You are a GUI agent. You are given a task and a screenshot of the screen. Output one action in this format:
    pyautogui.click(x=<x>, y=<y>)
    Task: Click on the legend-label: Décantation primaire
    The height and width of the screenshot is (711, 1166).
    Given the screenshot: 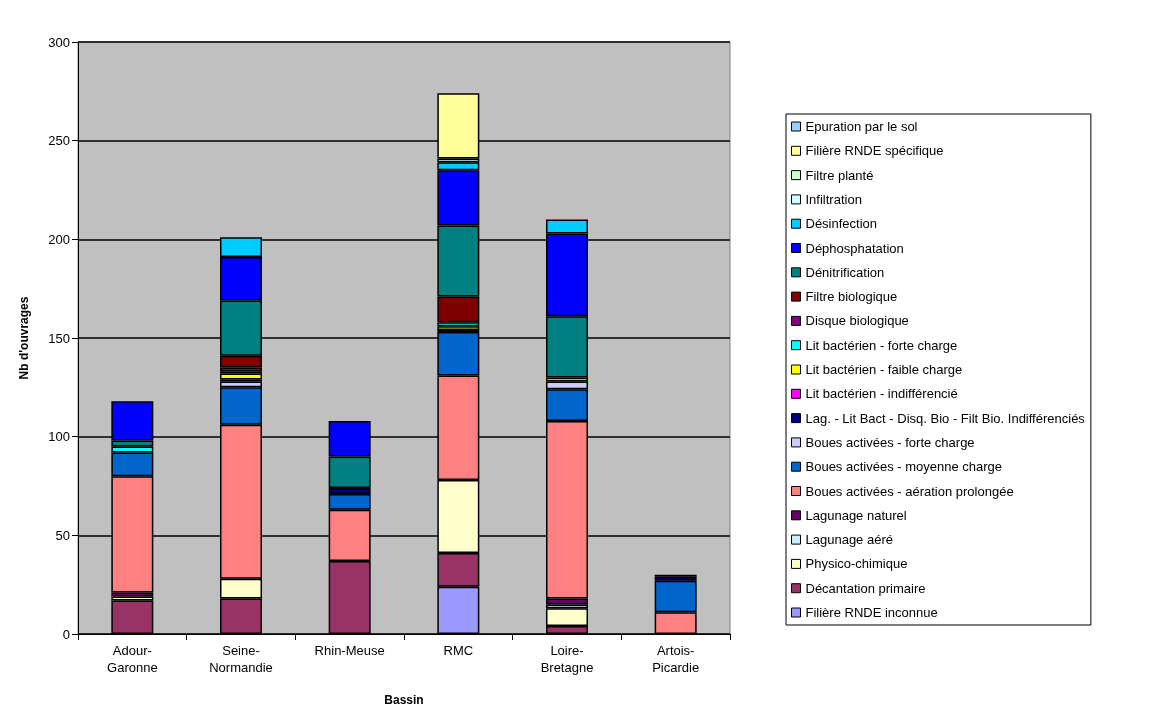 What is the action you would take?
    pyautogui.click(x=865, y=588)
    